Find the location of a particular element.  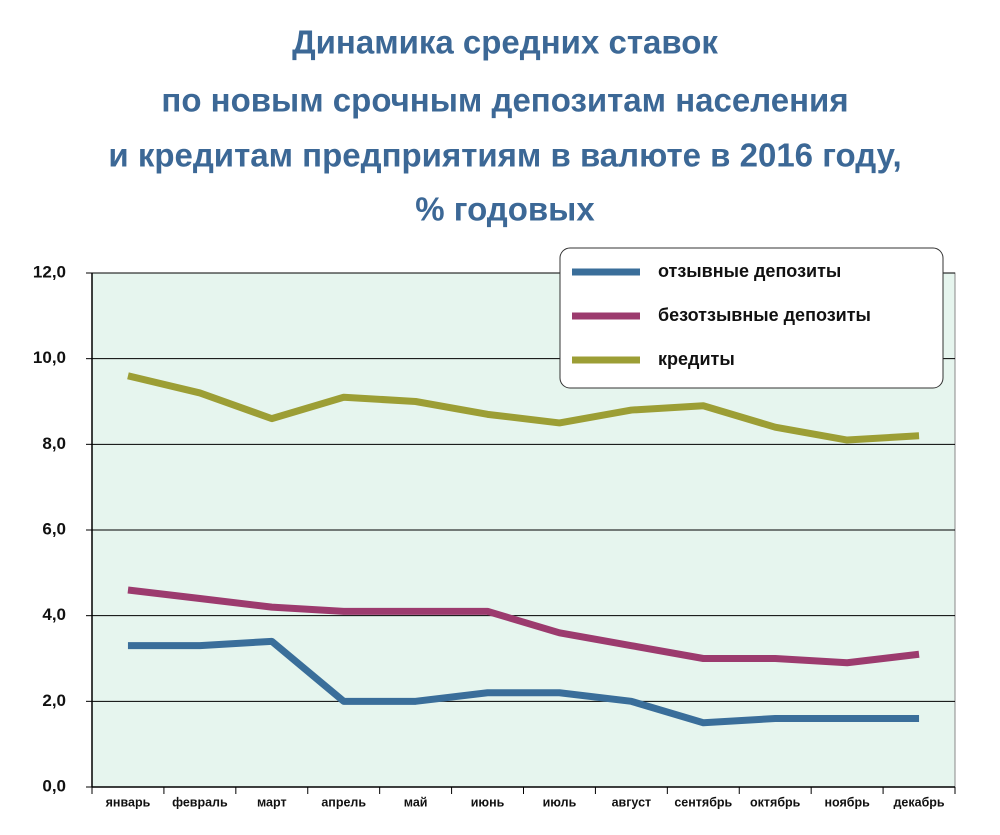

y-tick-label: 12,0 is located at coordinates (49, 271).